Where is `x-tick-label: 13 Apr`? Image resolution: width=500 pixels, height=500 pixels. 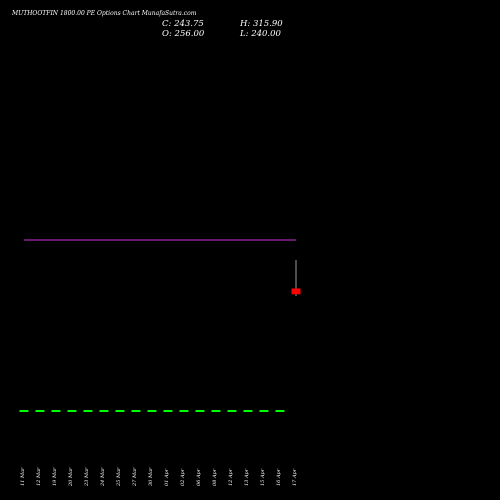 x-tick-label: 13 Apr is located at coordinates (247, 477).